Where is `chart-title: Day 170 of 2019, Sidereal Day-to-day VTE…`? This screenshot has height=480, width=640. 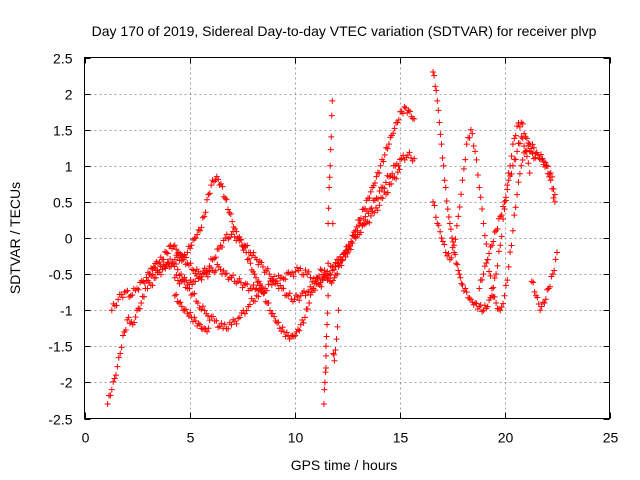
chart-title: Day 170 of 2019, Sidereal Day-to-day VTE… is located at coordinates (344, 31).